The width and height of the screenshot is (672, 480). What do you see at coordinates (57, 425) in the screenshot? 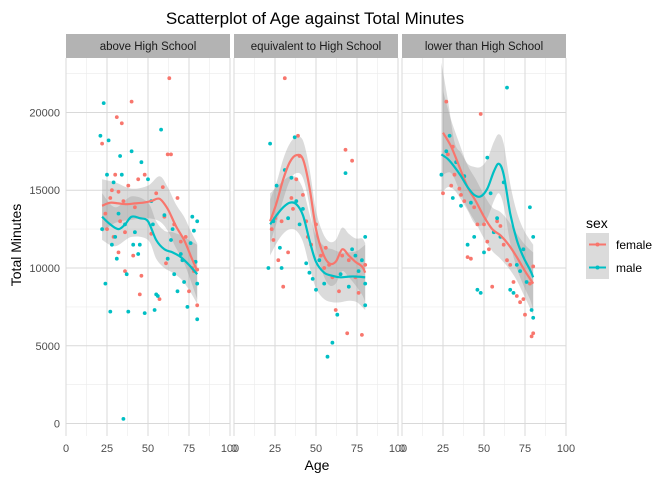
I see `y-tick-label: 0` at bounding box center [57, 425].